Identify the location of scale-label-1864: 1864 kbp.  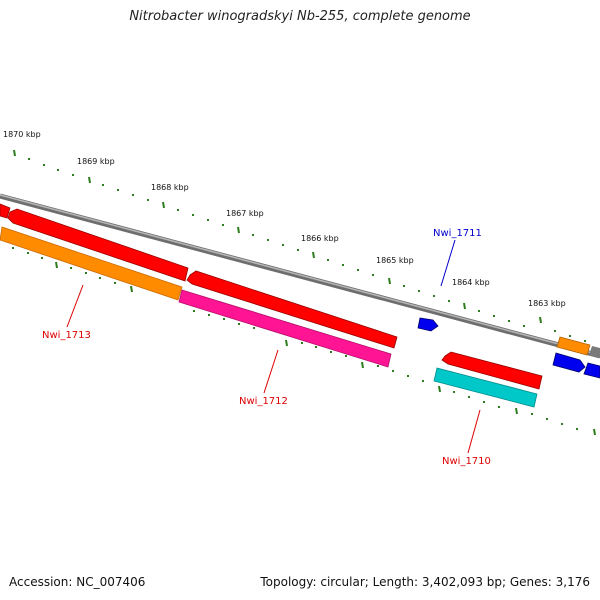
(471, 282).